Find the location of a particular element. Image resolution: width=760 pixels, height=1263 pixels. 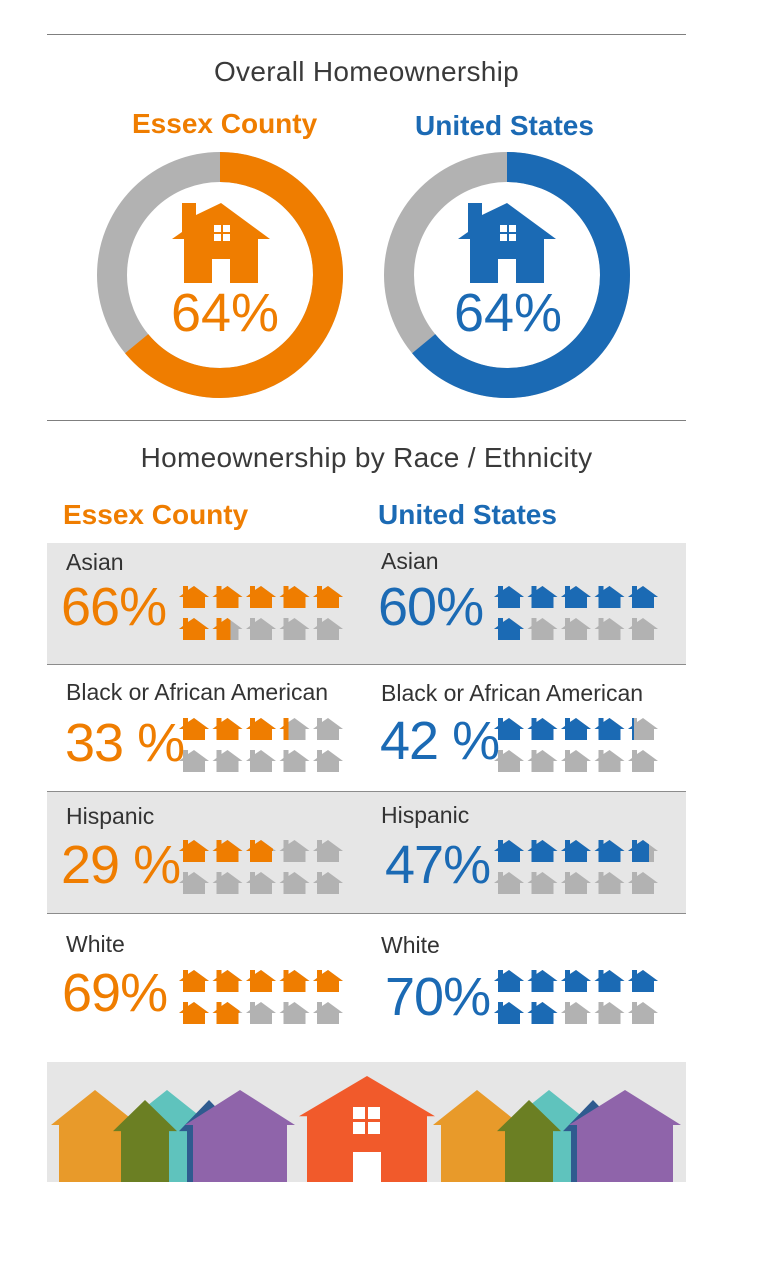

essex-category-black: Black or African American is located at coordinates (197, 692).